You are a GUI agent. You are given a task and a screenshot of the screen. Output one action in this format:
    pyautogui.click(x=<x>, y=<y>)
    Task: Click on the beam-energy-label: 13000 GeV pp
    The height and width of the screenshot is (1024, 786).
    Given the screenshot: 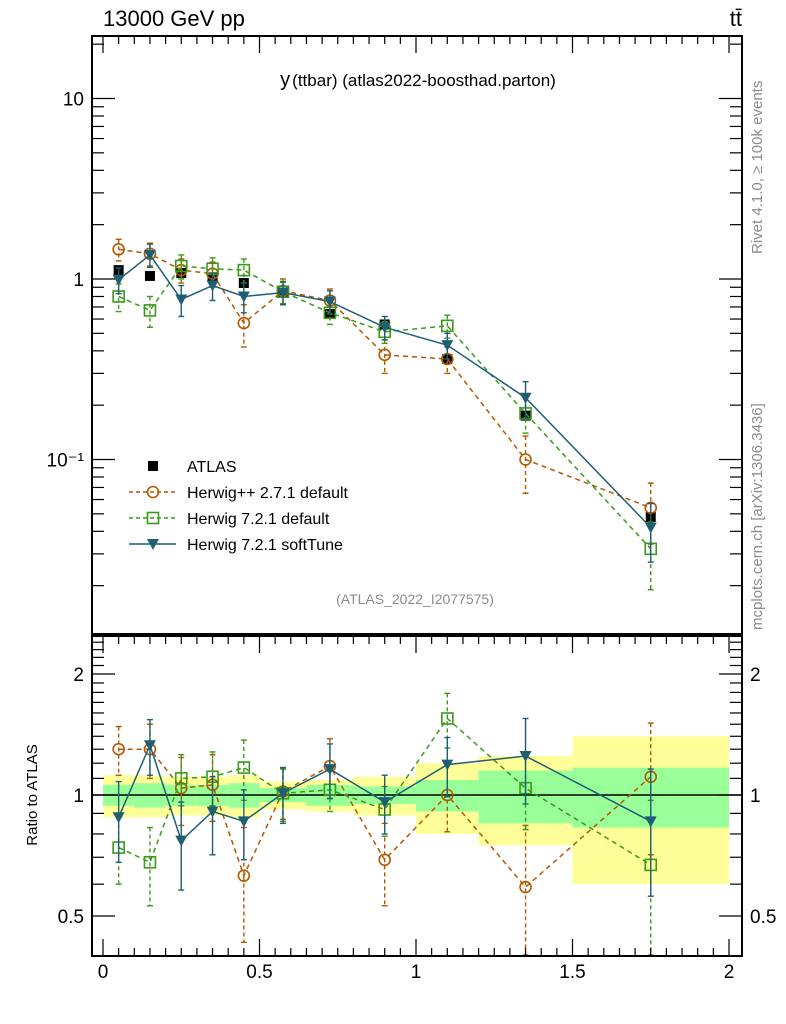 What is the action you would take?
    pyautogui.click(x=174, y=18)
    